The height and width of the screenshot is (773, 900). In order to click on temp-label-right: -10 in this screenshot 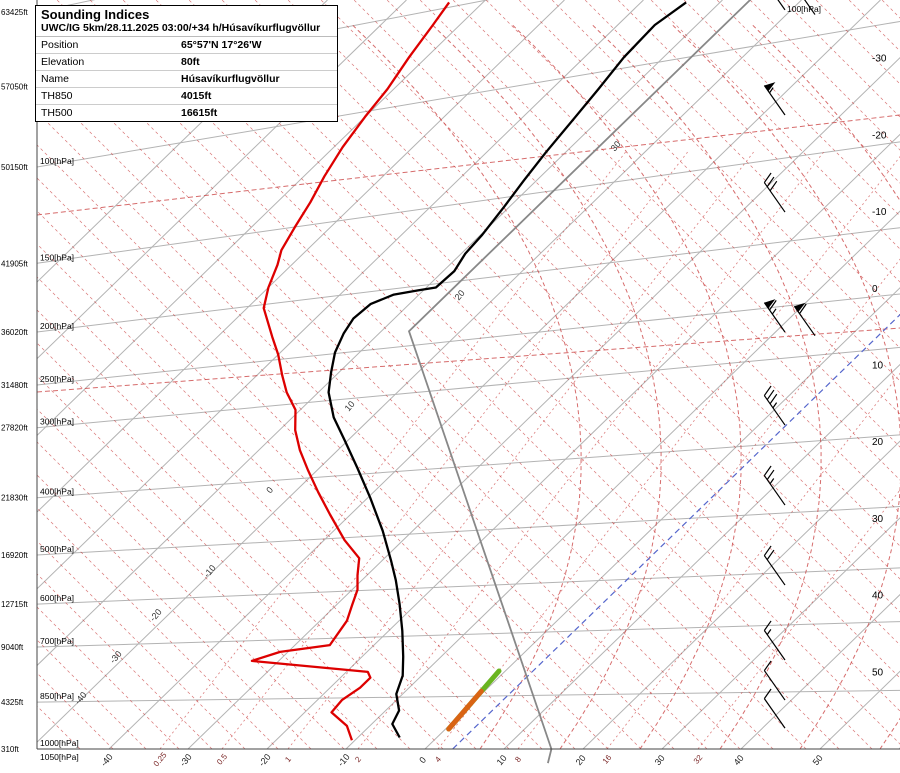, I will do `click(879, 212)`.